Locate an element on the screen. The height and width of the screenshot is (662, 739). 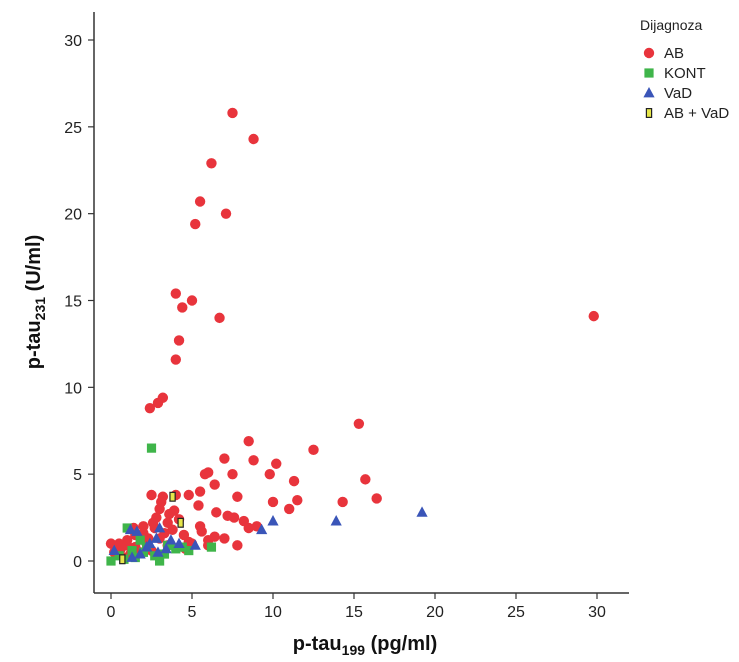
legend-items: AB KONT VaD AB + VaD is located at coordinates (686, 83).